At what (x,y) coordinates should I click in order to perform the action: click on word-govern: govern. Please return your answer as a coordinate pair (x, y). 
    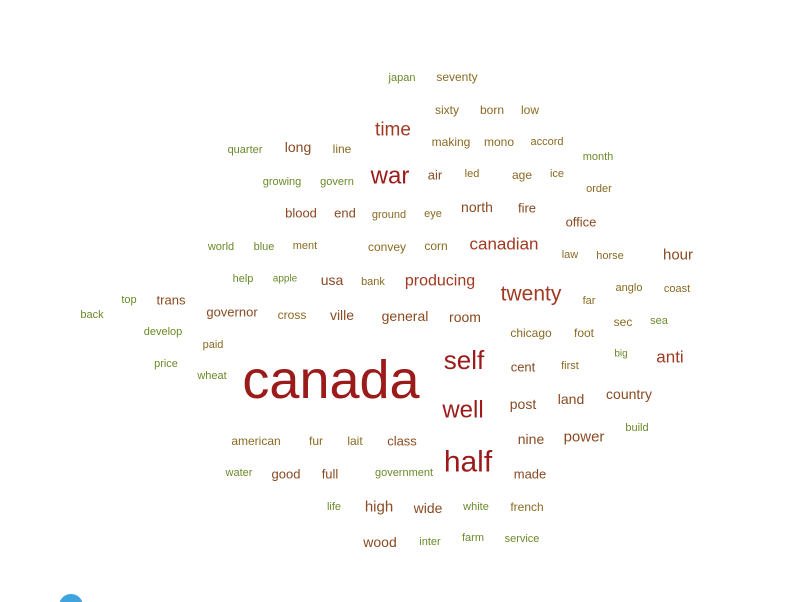
    Looking at the image, I should click on (337, 182).